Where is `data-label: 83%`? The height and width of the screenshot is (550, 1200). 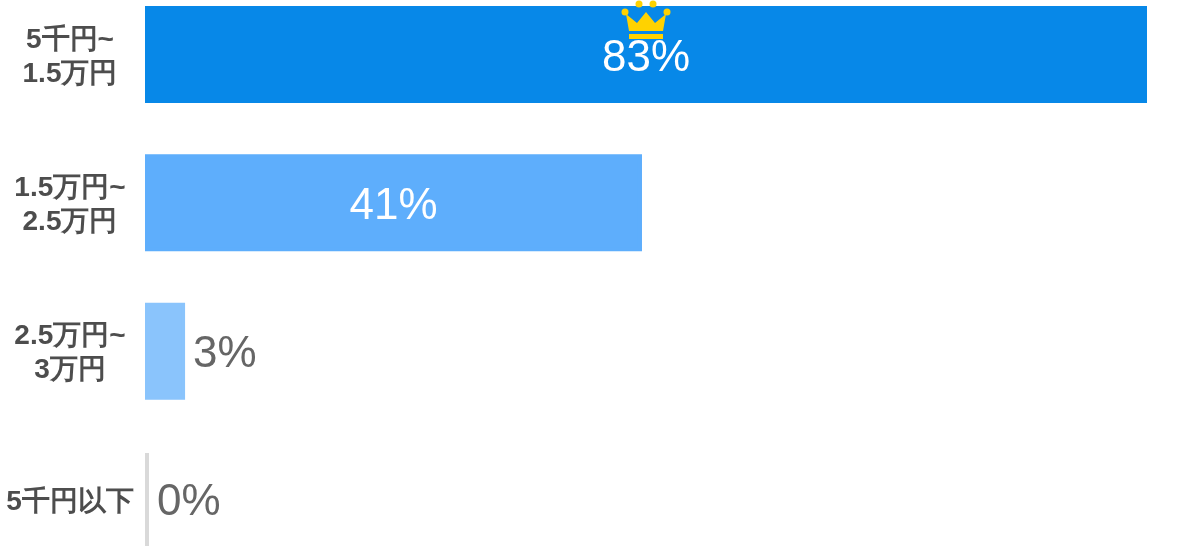 data-label: 83% is located at coordinates (646, 55).